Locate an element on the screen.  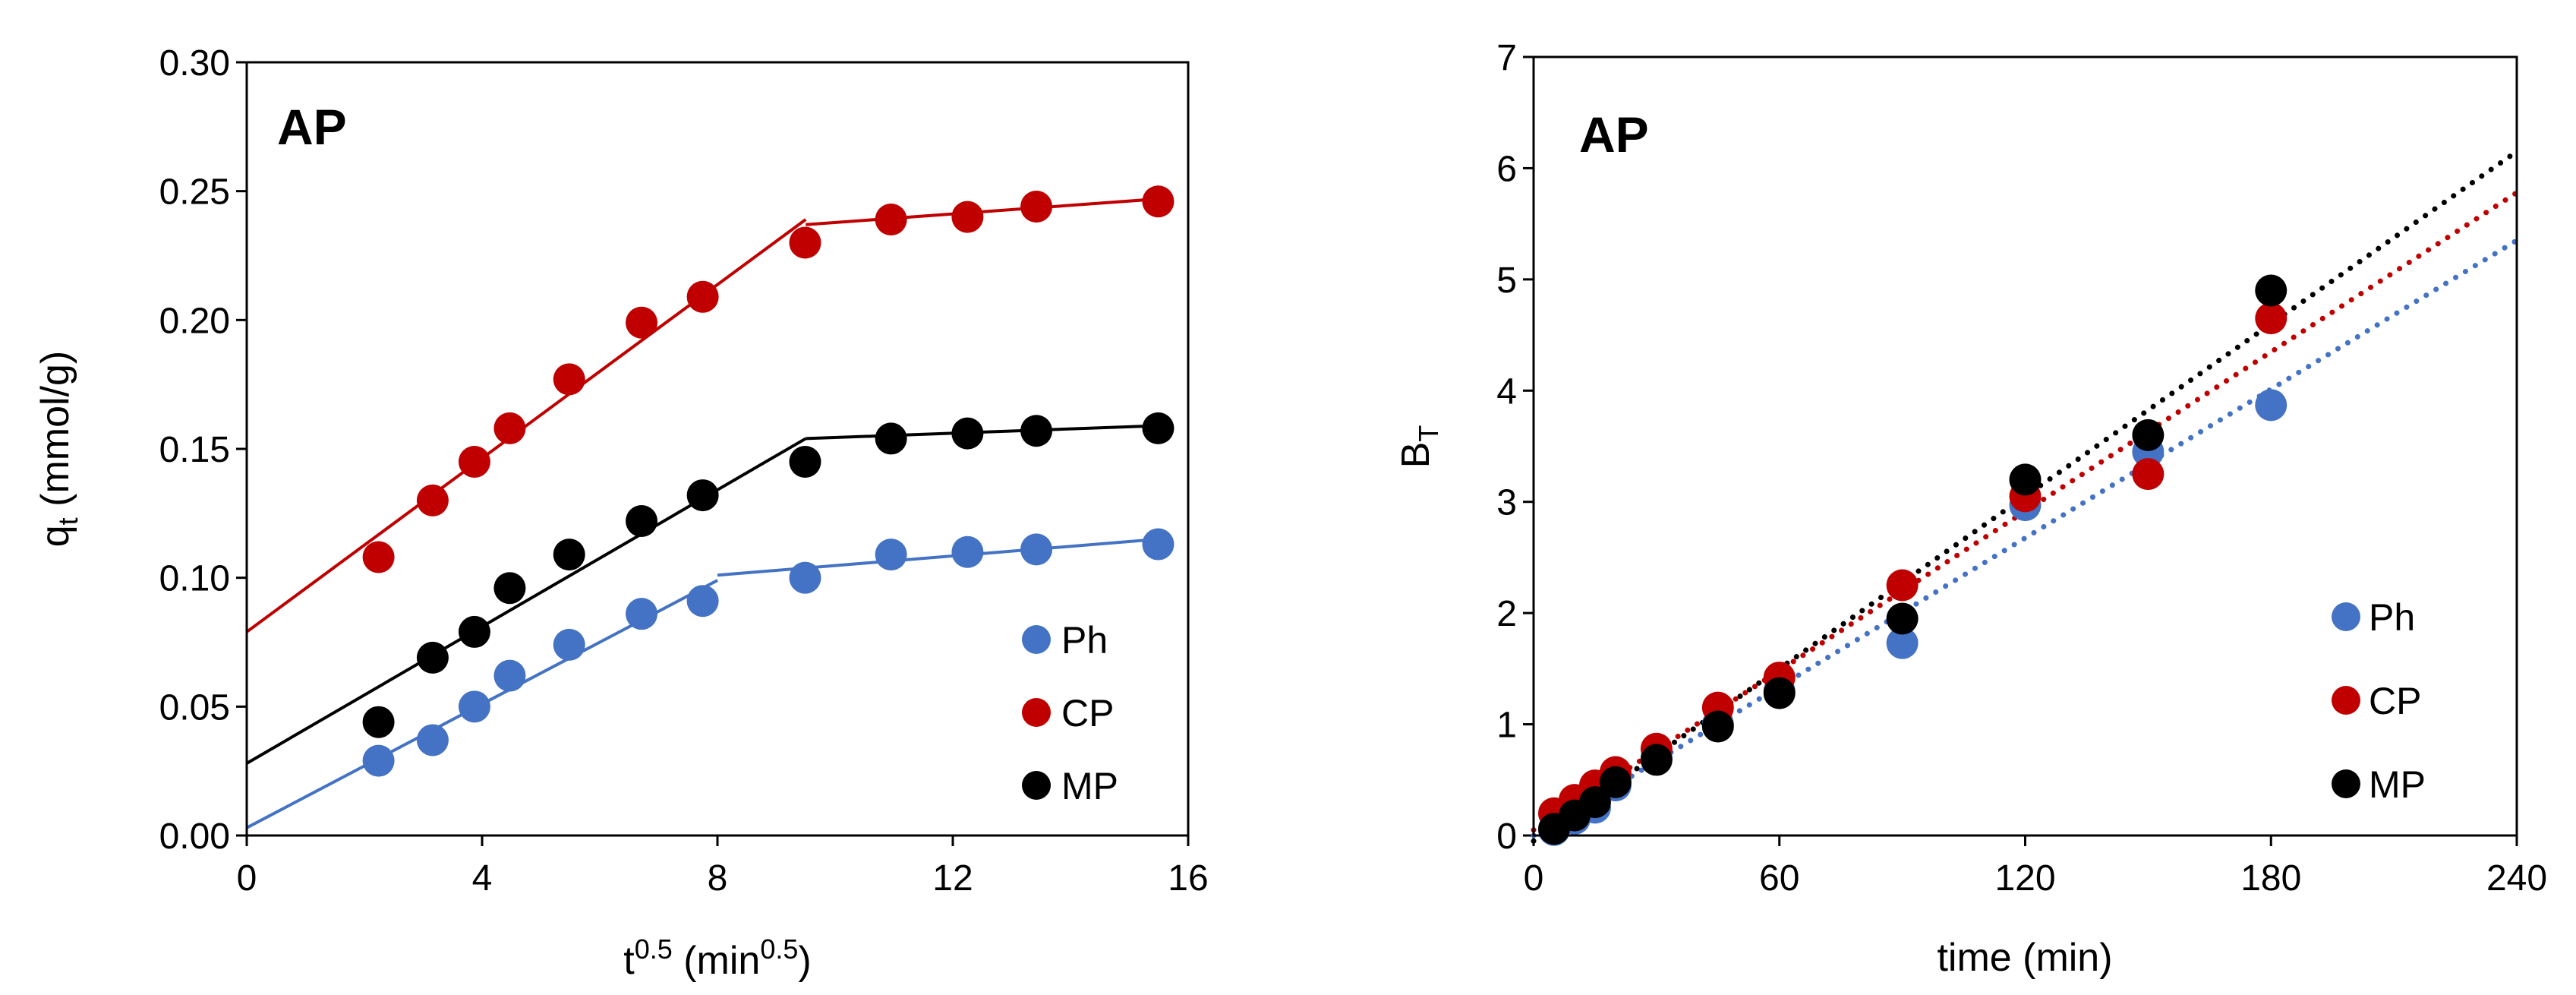
right-legend-label-cp: CP is located at coordinates (2395, 701).